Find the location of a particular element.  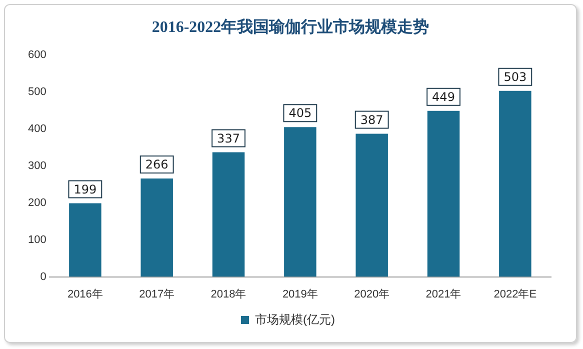

x-tick-label: 2018年 is located at coordinates (228, 294).